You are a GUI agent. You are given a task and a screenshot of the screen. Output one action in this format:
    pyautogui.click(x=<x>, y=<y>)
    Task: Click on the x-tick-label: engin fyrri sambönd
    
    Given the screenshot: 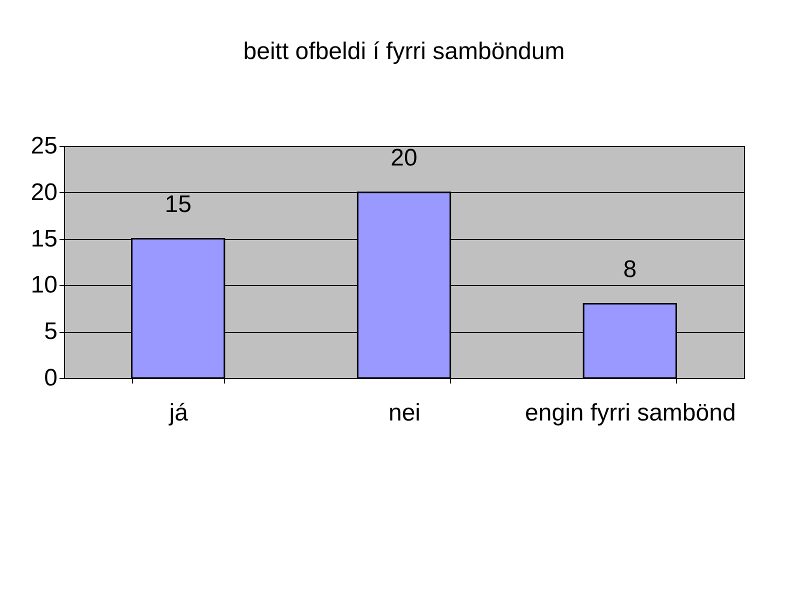 What is the action you would take?
    pyautogui.click(x=630, y=413)
    